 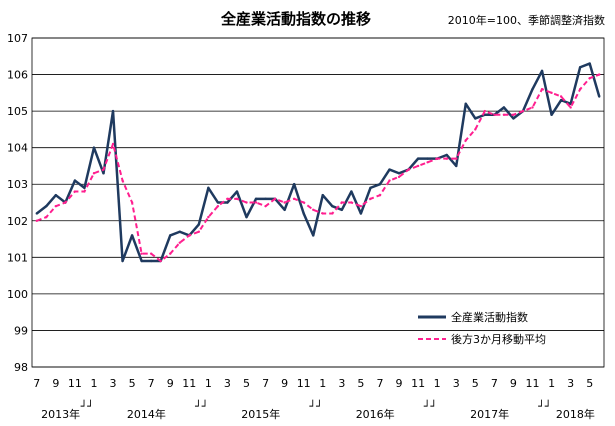 What do you see at coordinates (17, 148) in the screenshot?
I see `y-tick-label: 104` at bounding box center [17, 148].